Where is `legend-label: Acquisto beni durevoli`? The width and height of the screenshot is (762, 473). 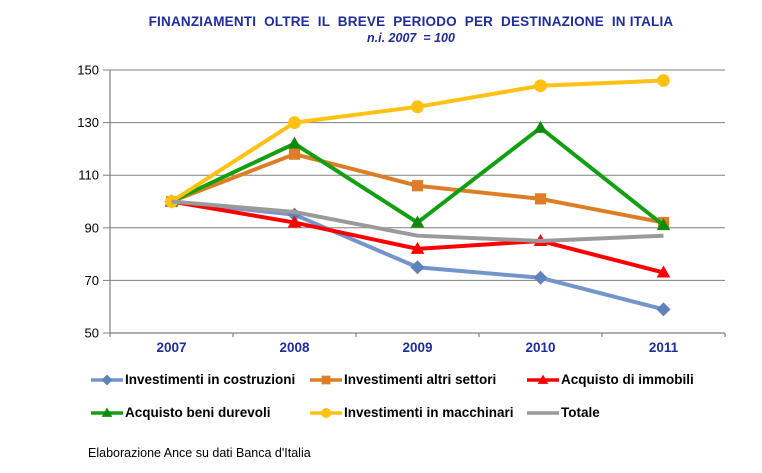
legend-label: Acquisto beni durevoli is located at coordinates (198, 412).